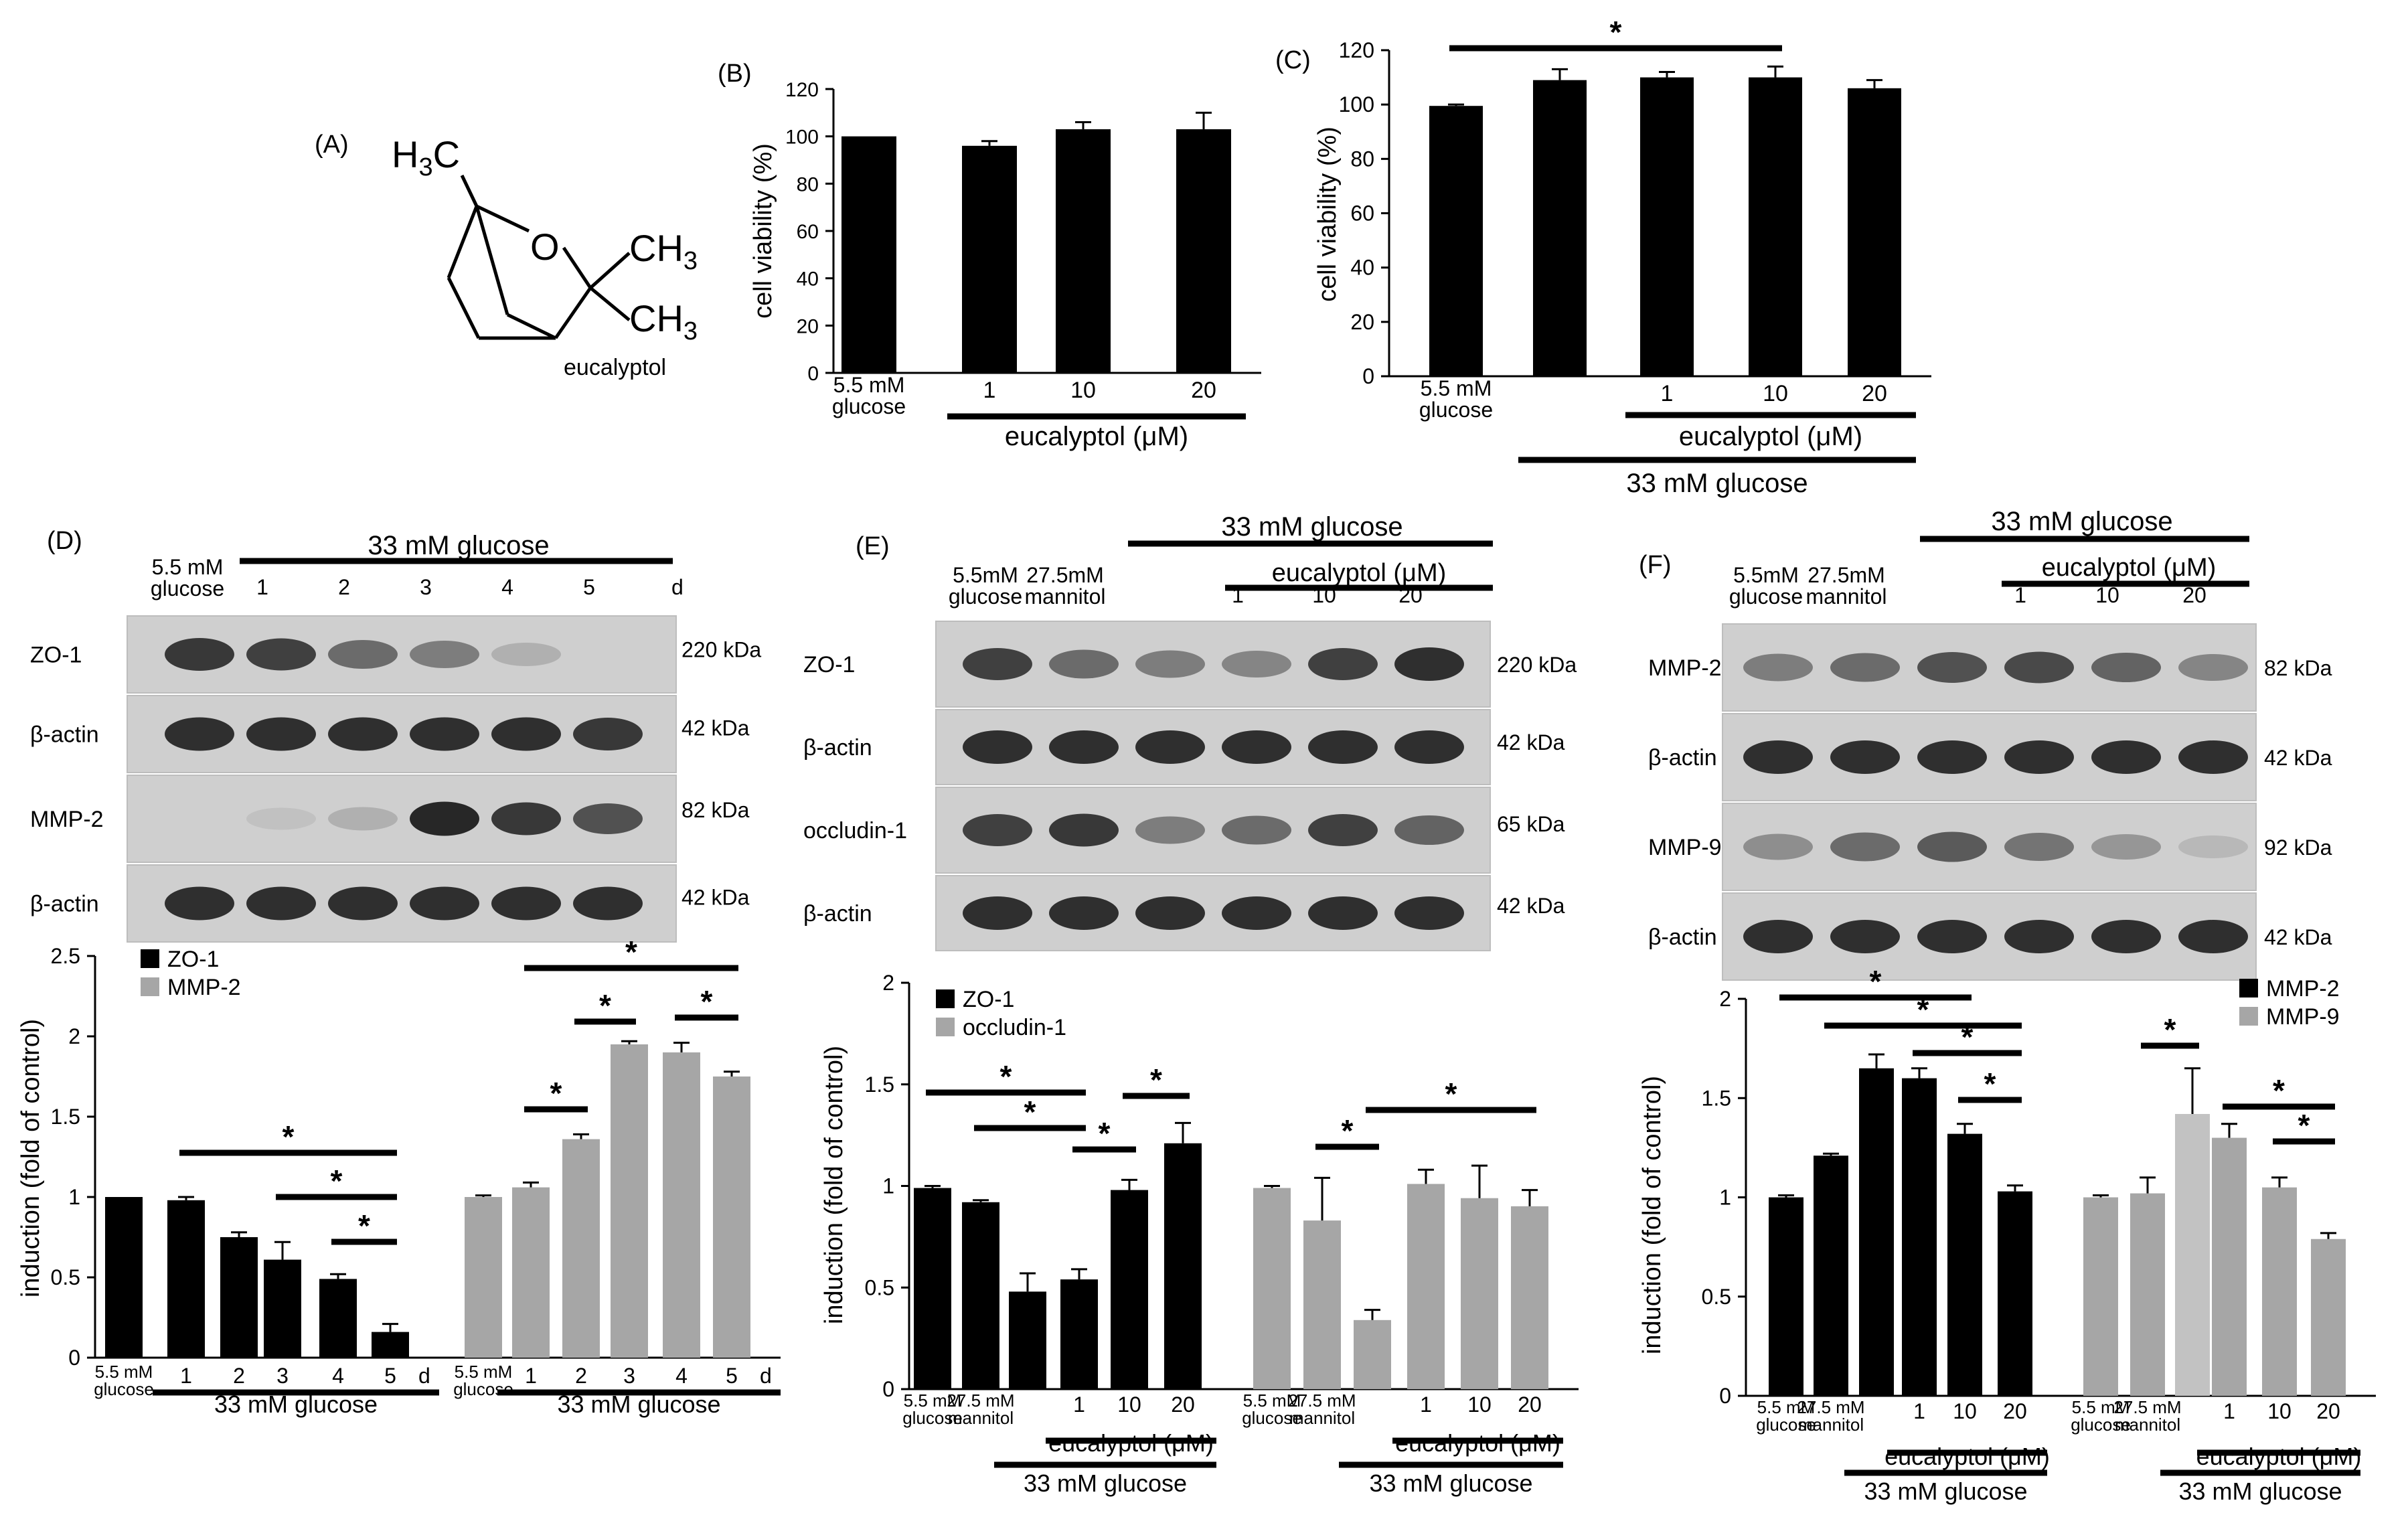 This screenshot has height=1517, width=2408. Describe the element at coordinates (539, 257) in the screenshot. I see `eucalyptol-structure` at that location.